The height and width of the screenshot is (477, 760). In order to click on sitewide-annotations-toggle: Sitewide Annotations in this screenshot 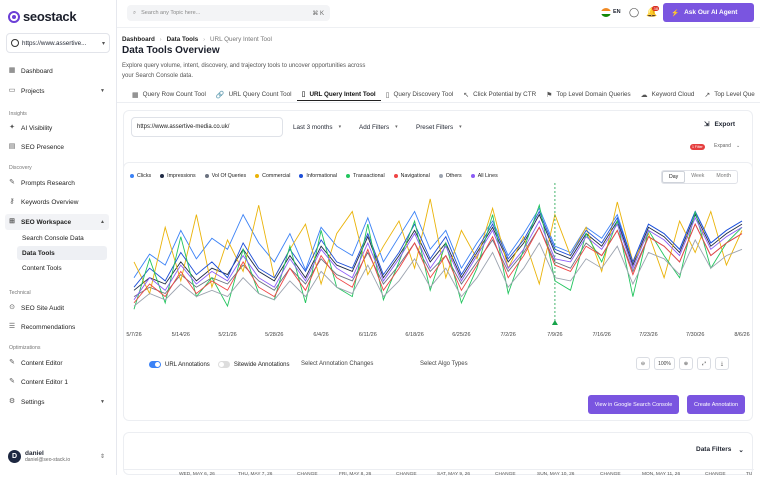, I will do `click(253, 364)`.